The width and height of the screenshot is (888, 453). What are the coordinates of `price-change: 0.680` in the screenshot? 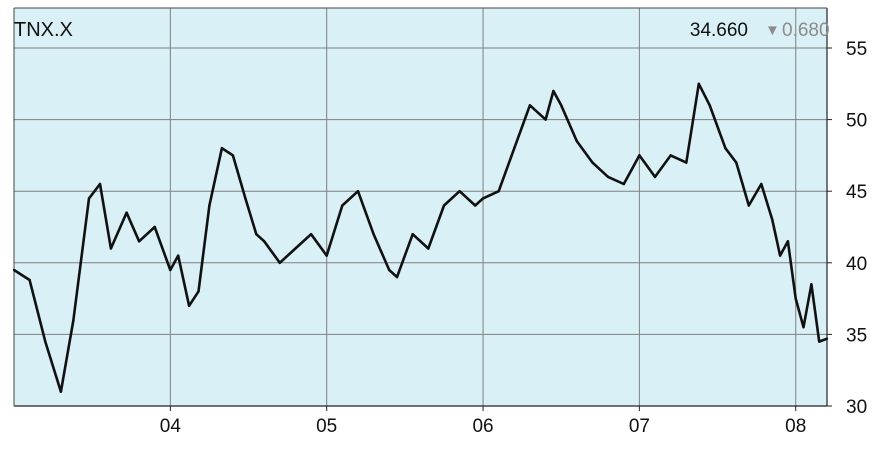 It's located at (806, 30).